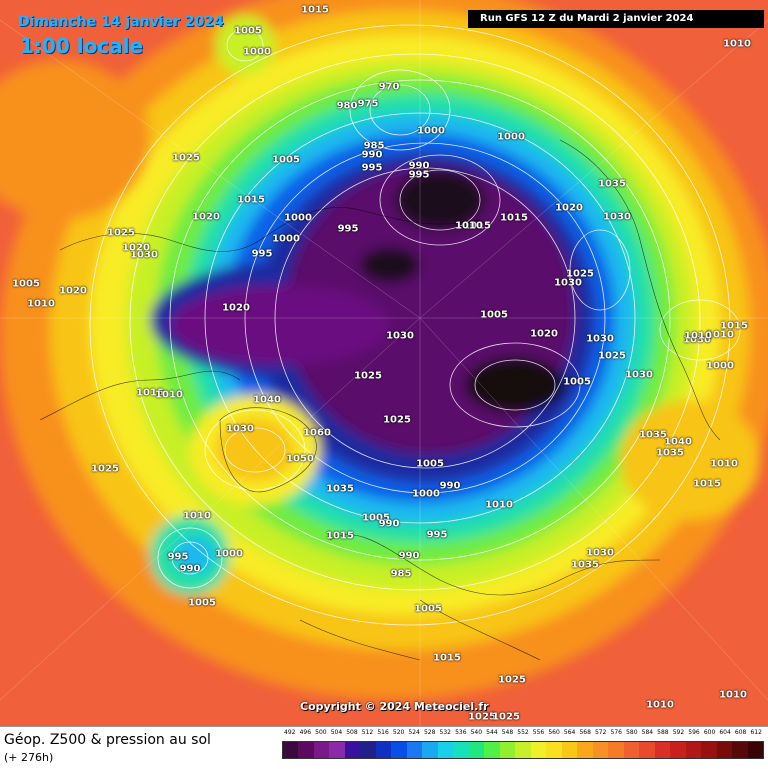 This screenshot has width=768, height=769. What do you see at coordinates (445, 732) in the screenshot?
I see `legend-label: 532` at bounding box center [445, 732].